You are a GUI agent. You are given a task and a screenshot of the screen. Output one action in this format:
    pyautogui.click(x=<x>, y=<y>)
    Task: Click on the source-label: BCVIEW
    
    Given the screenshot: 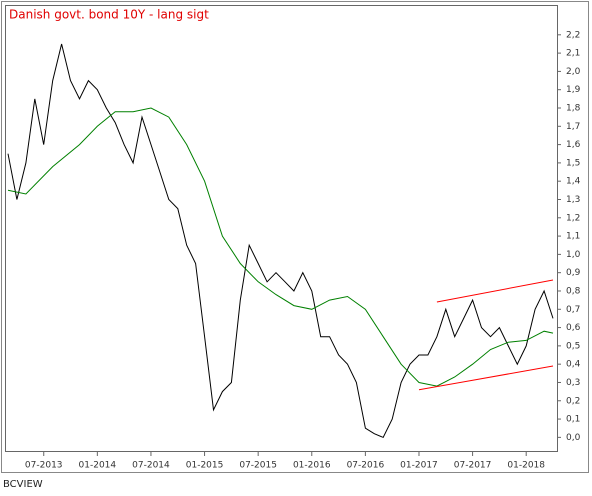 What is the action you would take?
    pyautogui.click(x=23, y=484)
    